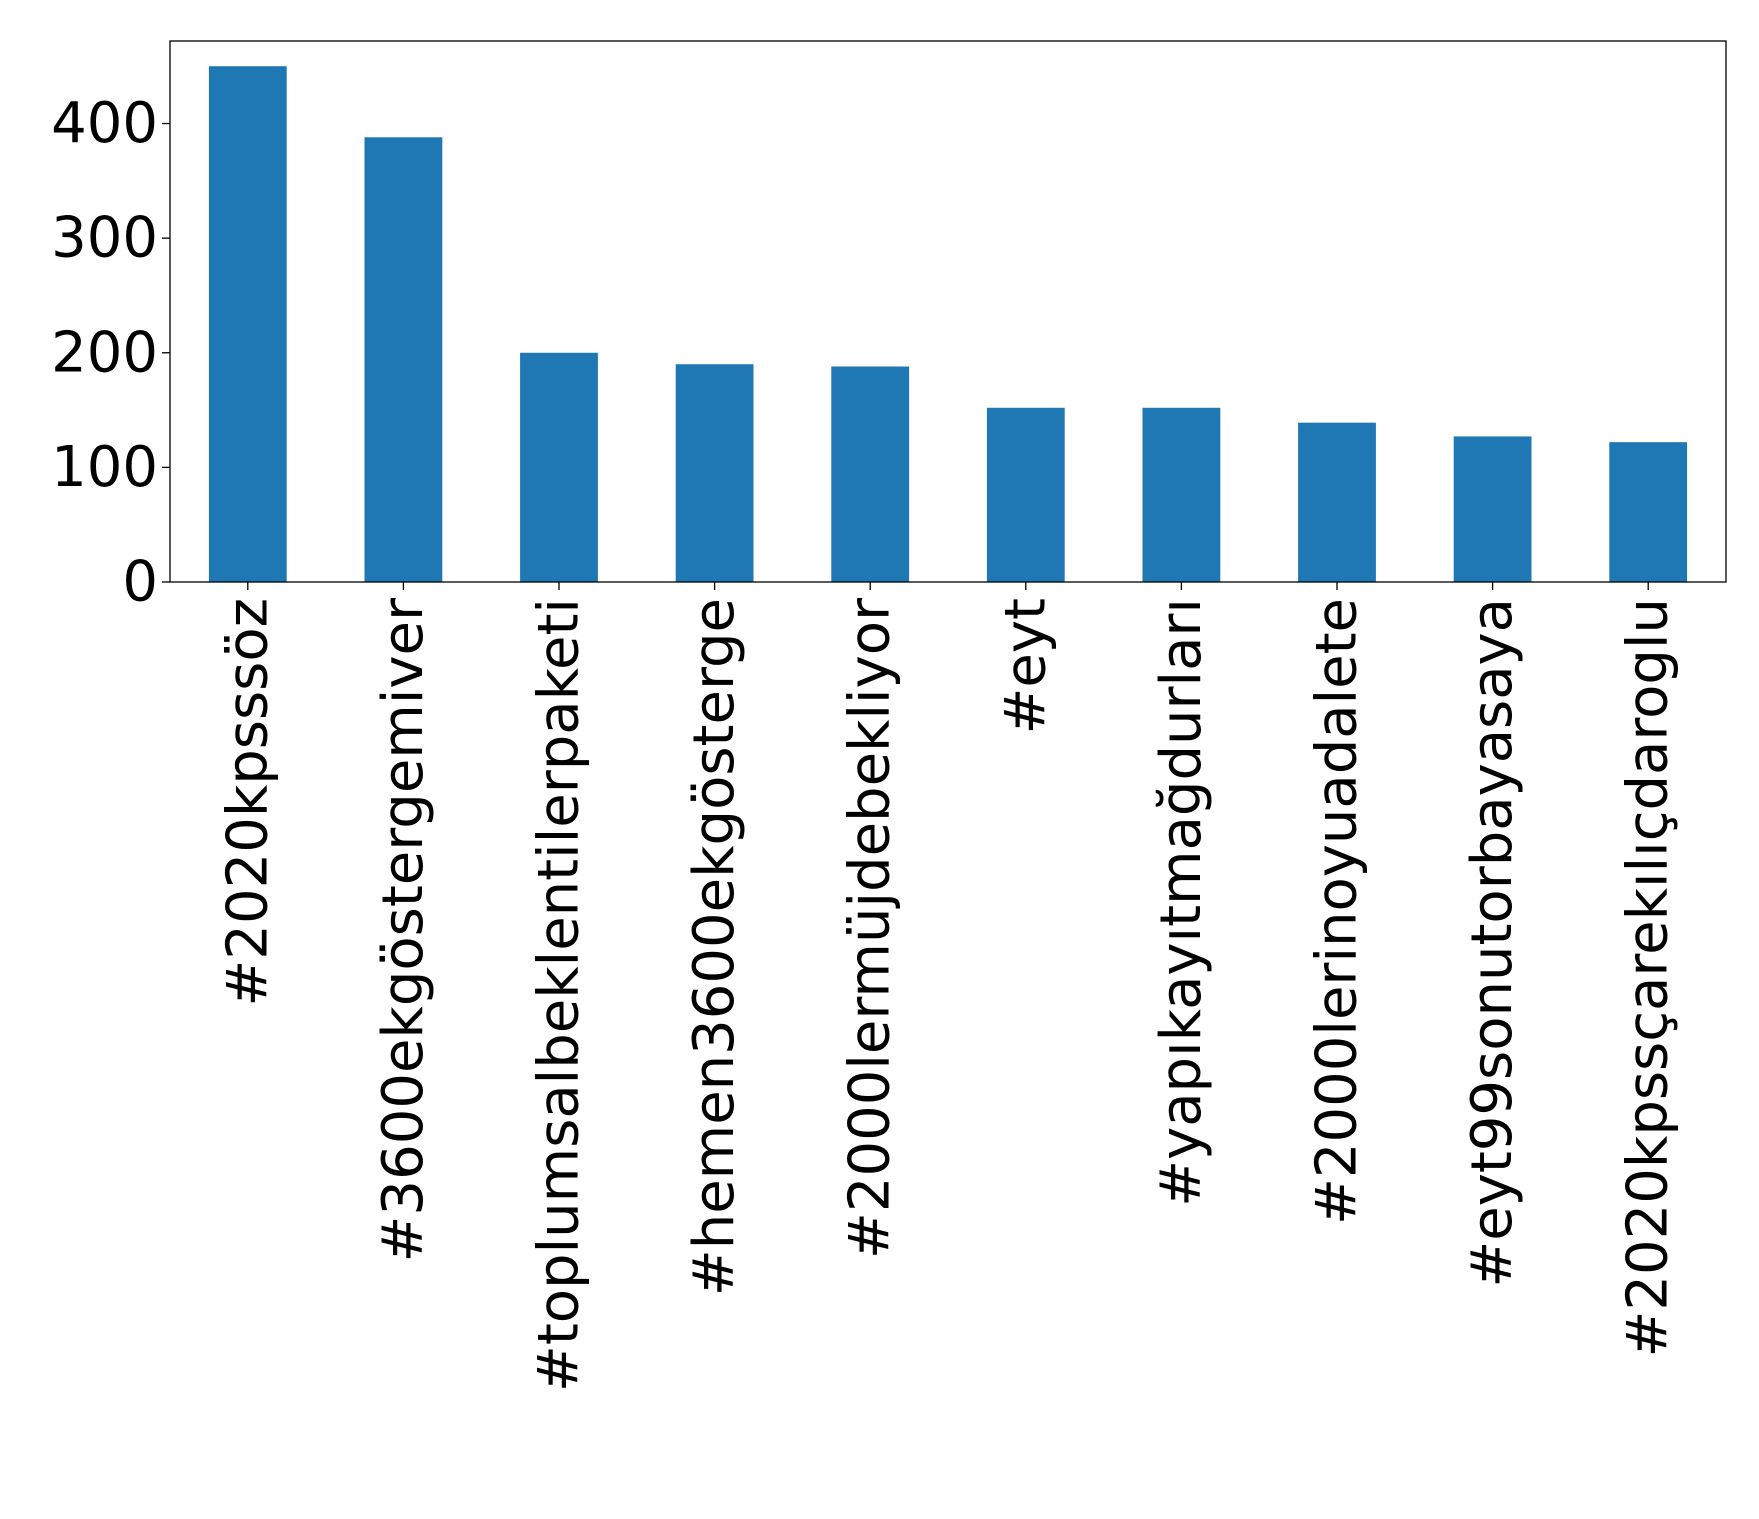 The image size is (1759, 1519). What do you see at coordinates (247, 802) in the screenshot?
I see `x-tick-label: #2020kpsssöz` at bounding box center [247, 802].